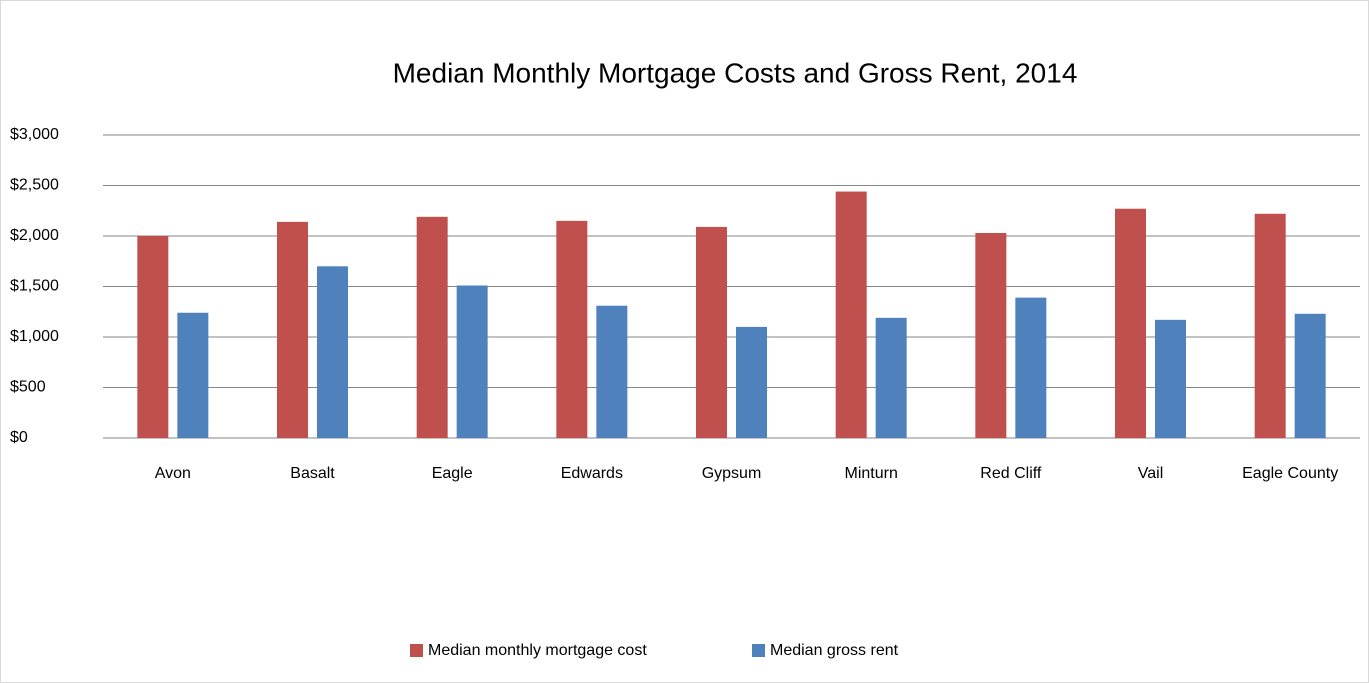  I want to click on y-tick-label: $500, so click(28, 387).